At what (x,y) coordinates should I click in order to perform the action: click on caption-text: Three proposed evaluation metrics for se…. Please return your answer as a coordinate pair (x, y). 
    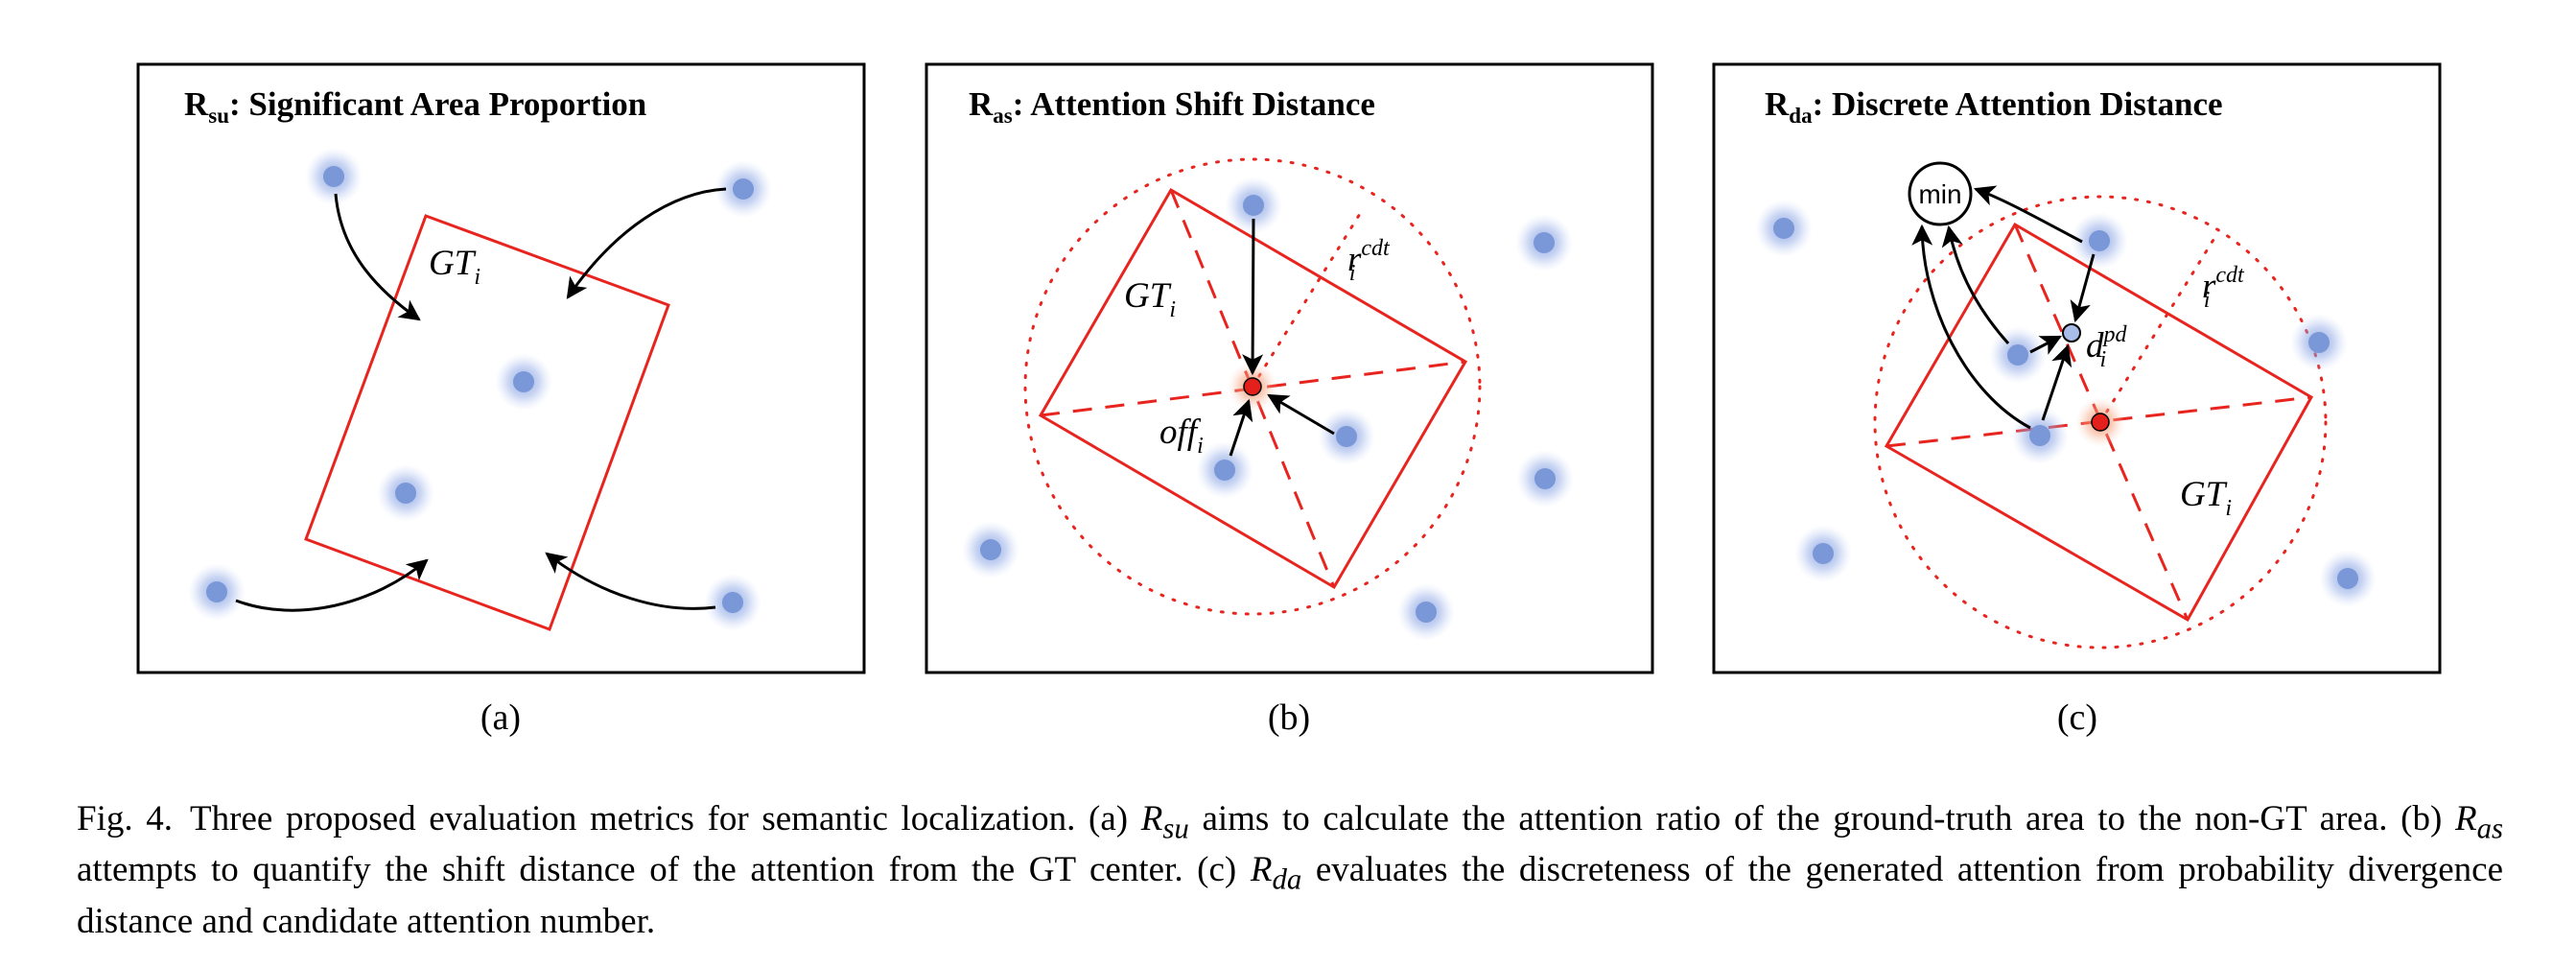
    Looking at the image, I should click on (665, 819).